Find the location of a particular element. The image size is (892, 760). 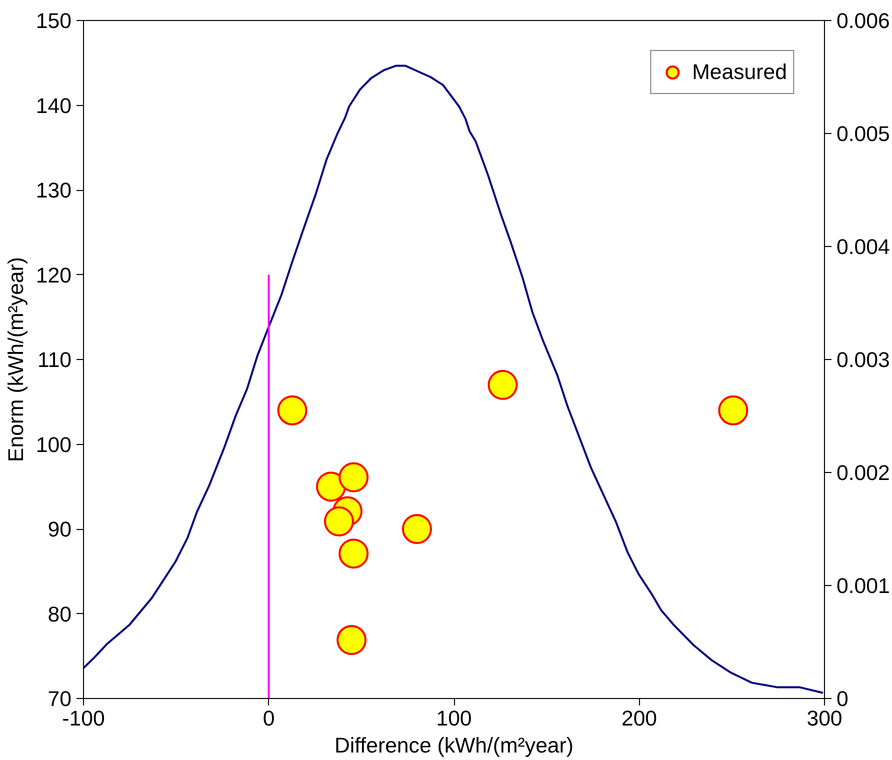

y2-tick-label: 0.003 is located at coordinates (863, 360).